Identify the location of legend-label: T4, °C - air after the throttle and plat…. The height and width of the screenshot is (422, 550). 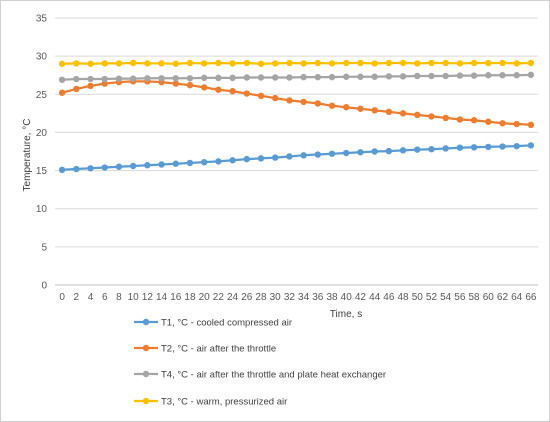
(273, 375).